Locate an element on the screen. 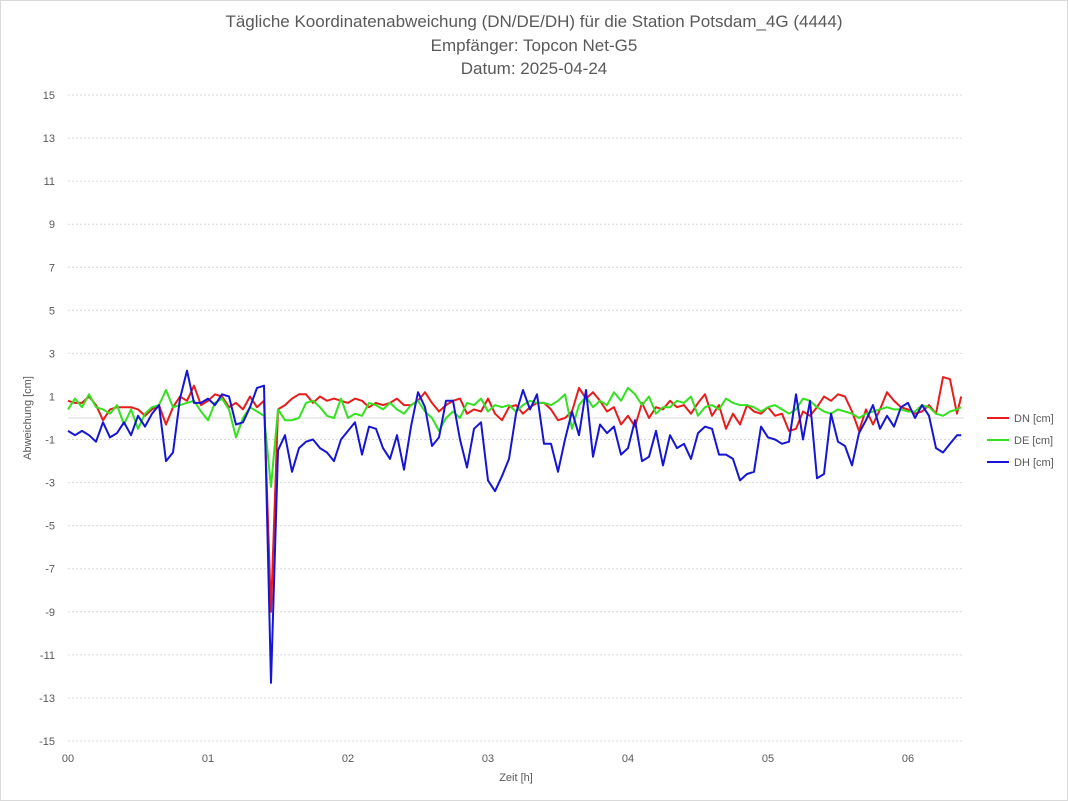 The height and width of the screenshot is (801, 1068). x-tick-label: 04 is located at coordinates (628, 759).